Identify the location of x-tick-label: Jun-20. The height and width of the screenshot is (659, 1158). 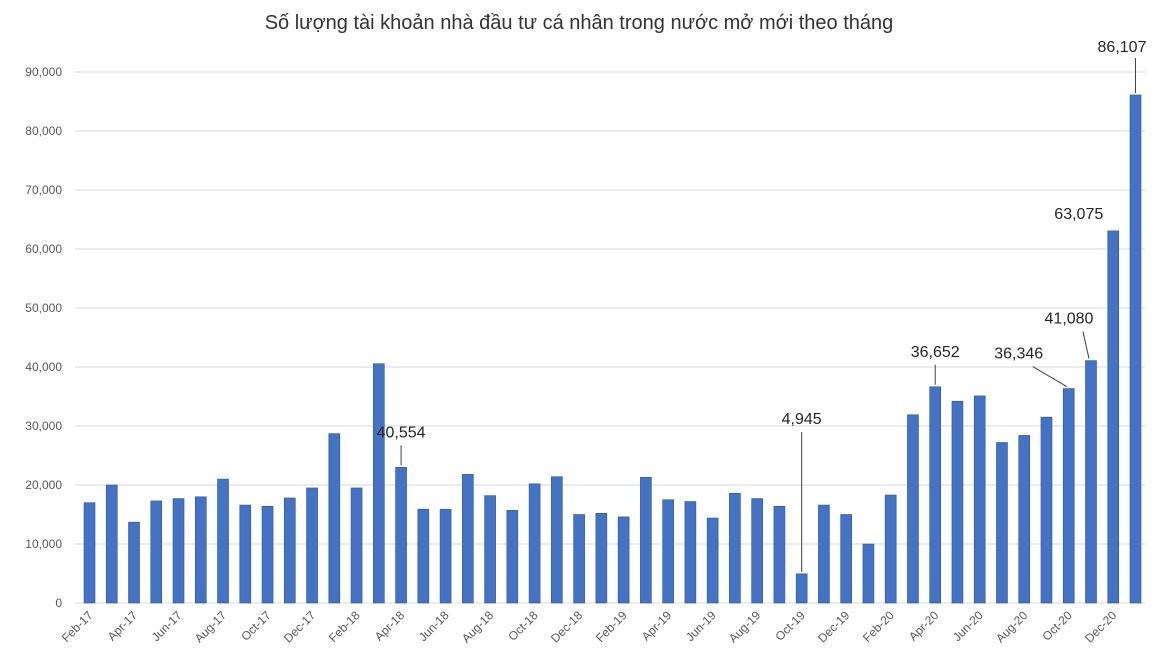
(968, 626).